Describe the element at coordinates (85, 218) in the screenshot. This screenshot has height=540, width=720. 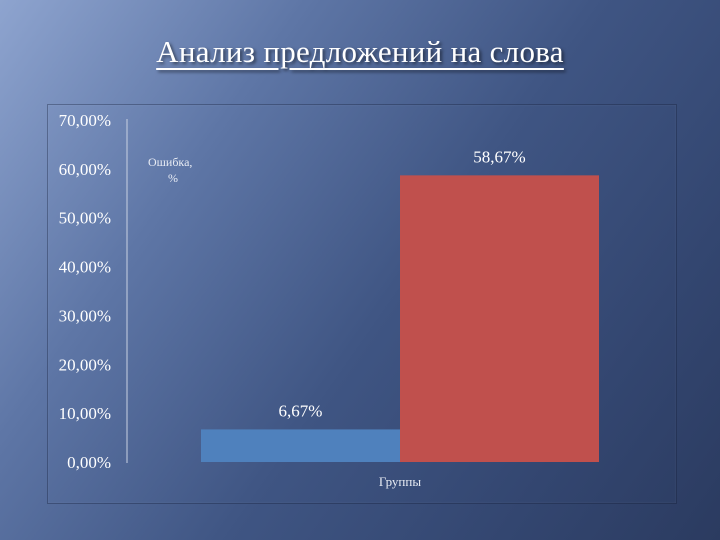
I see `y-tick-label: 50,00%` at that location.